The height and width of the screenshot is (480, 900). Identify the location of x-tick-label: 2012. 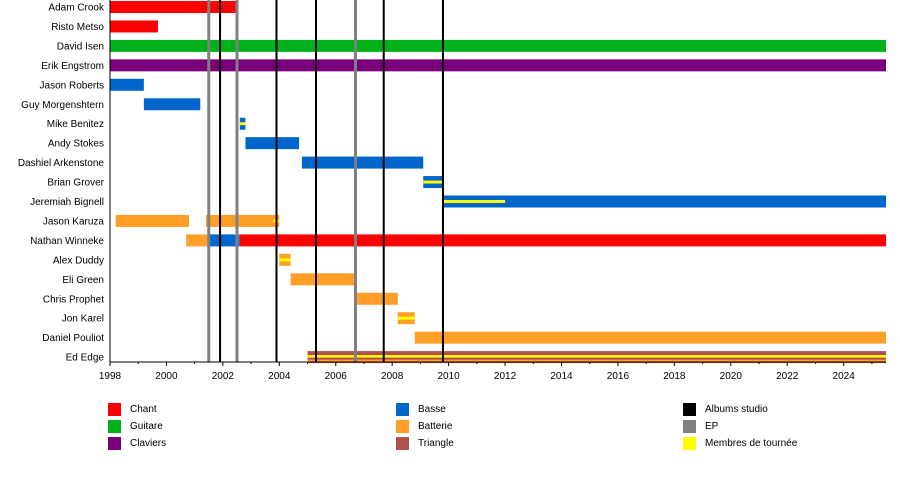
(505, 376).